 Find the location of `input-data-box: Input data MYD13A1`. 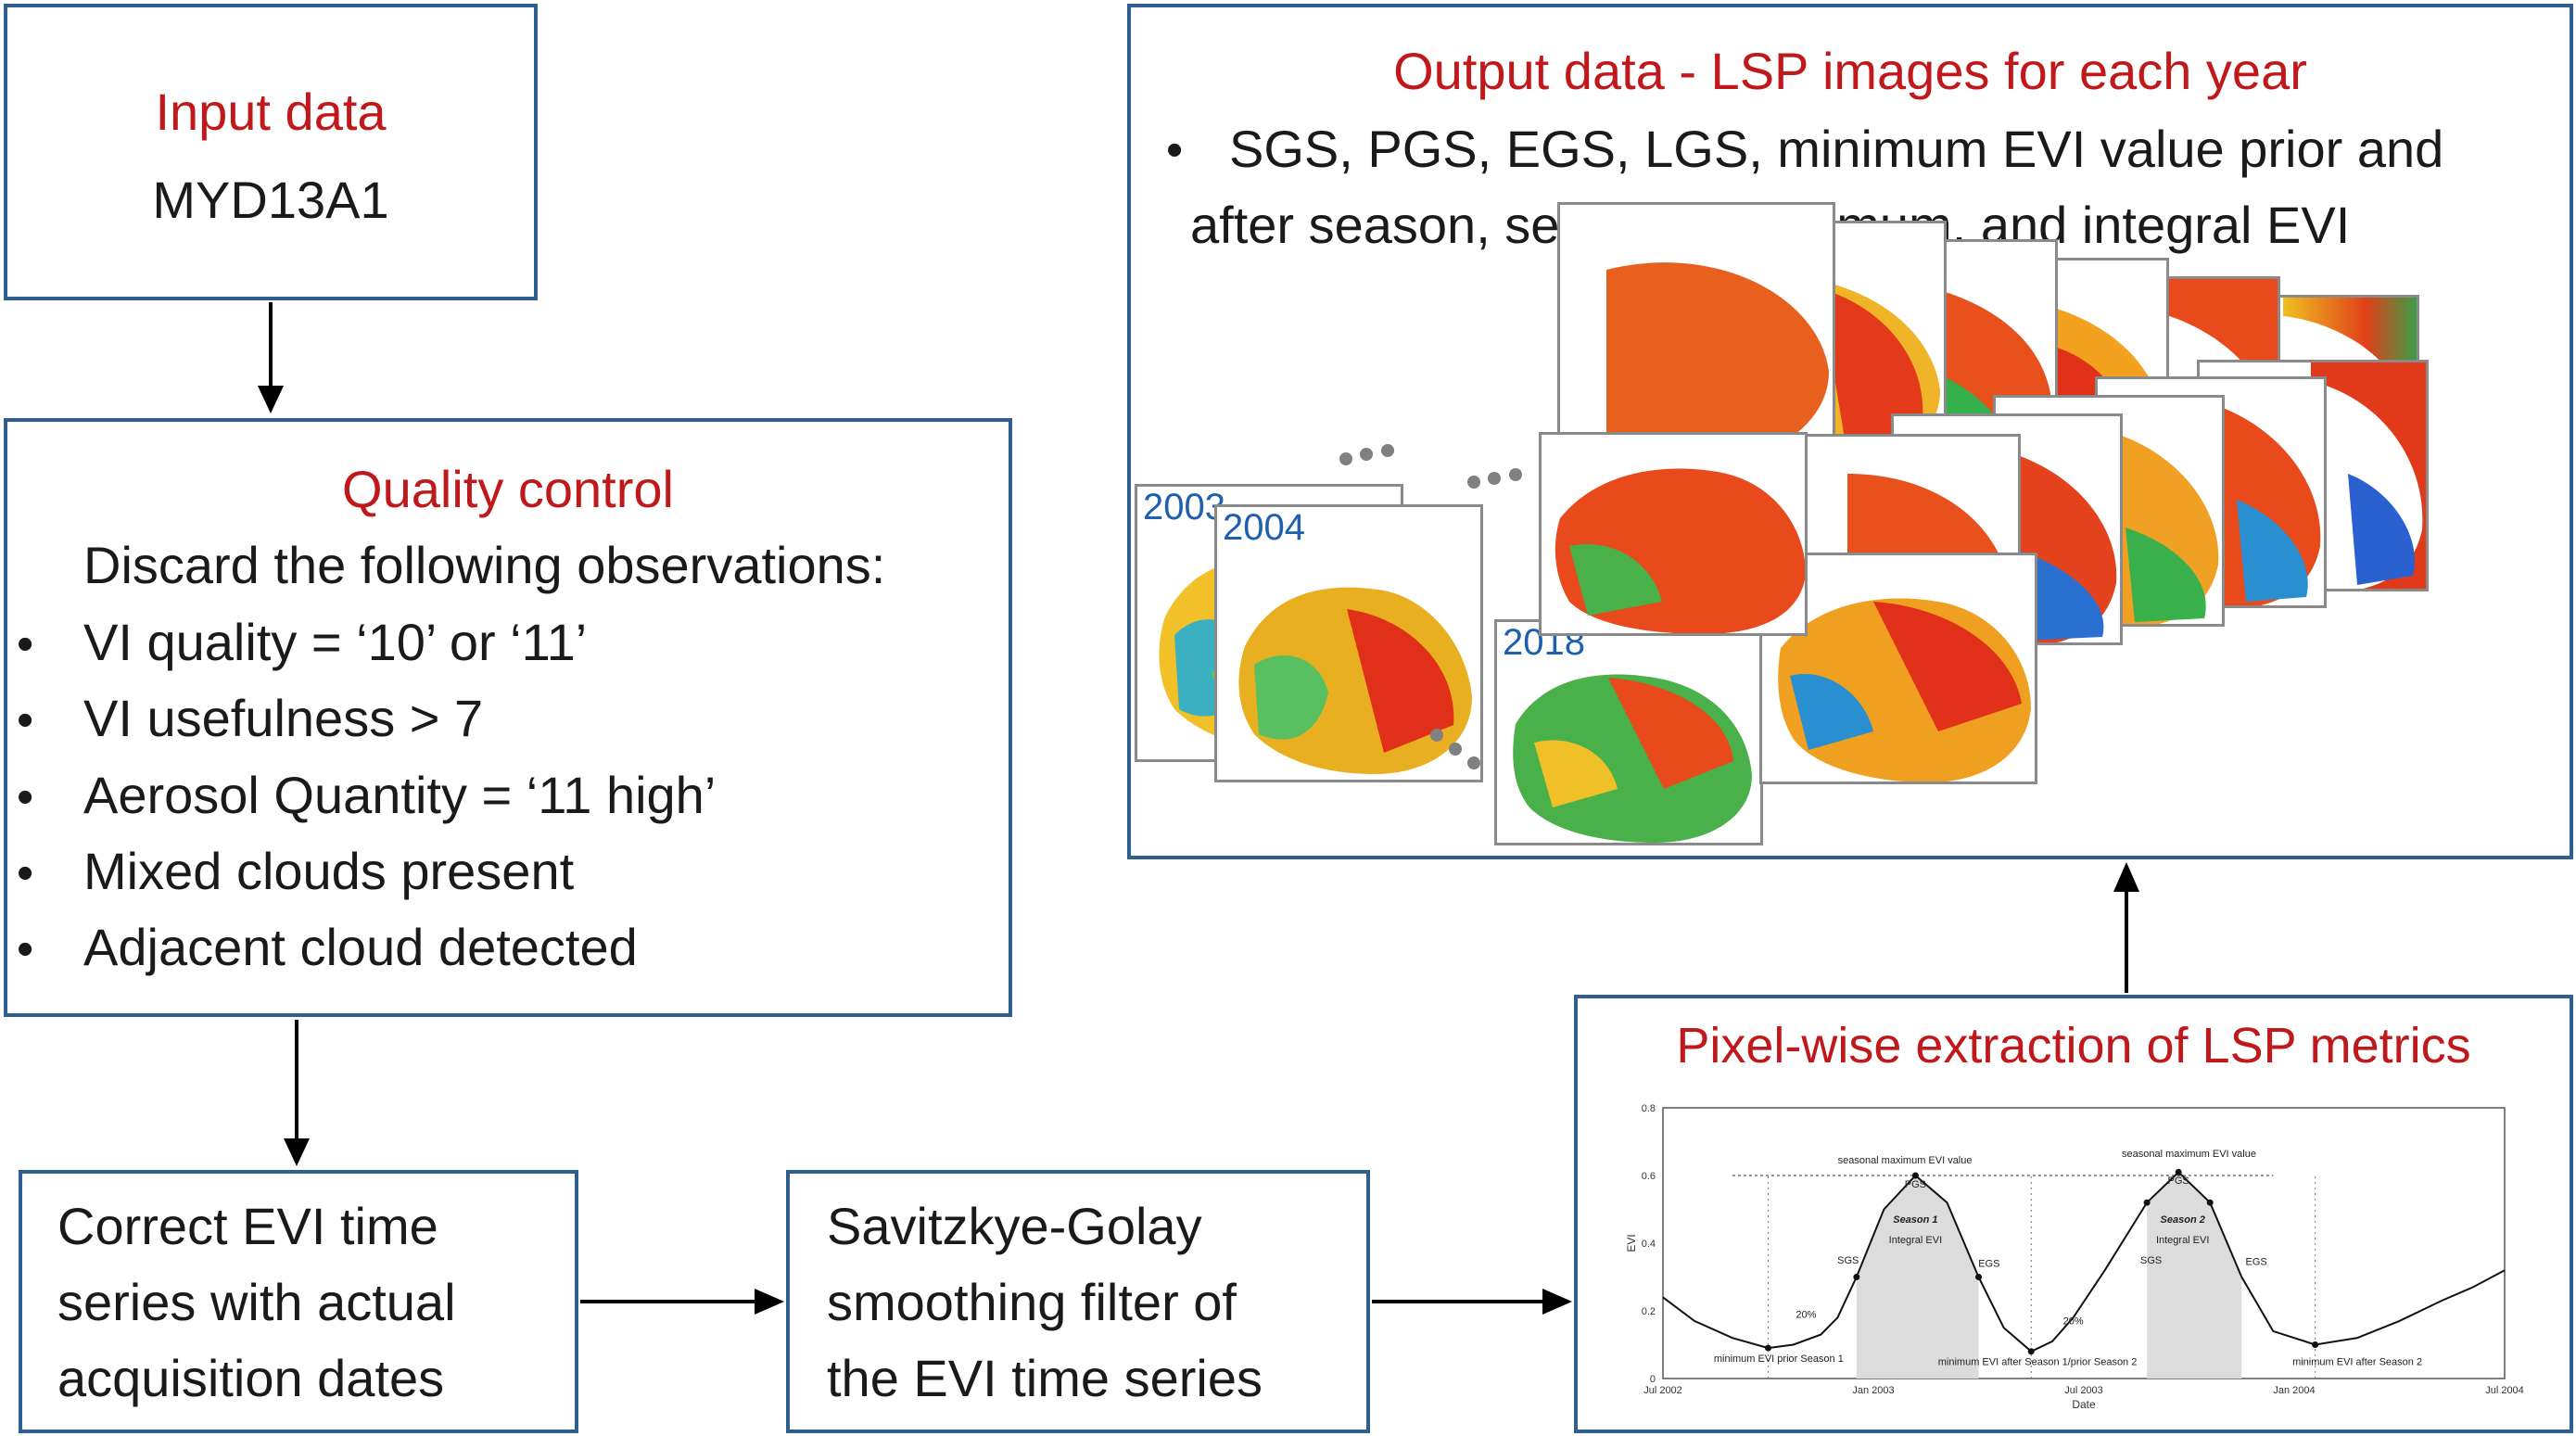

input-data-box: Input data MYD13A1 is located at coordinates (271, 152).